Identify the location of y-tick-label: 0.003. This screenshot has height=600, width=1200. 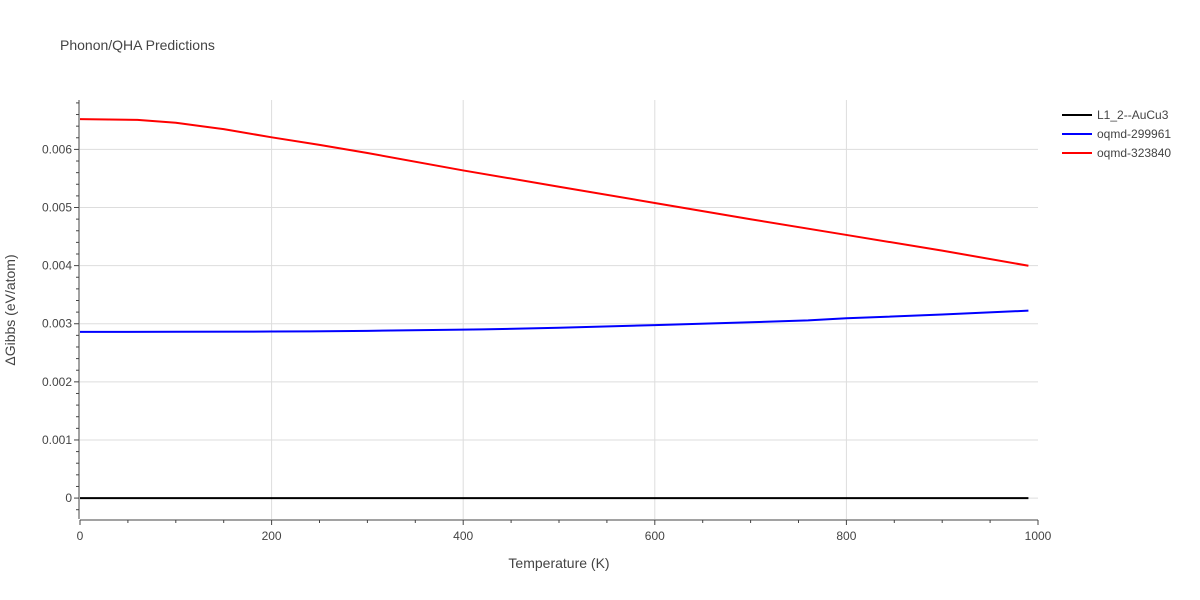
(57, 324).